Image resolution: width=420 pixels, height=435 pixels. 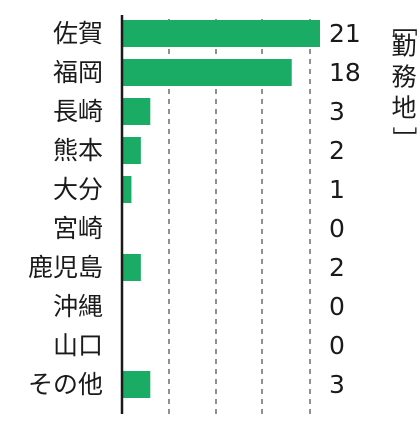 What do you see at coordinates (78, 111) in the screenshot?
I see `category-label: 長崎` at bounding box center [78, 111].